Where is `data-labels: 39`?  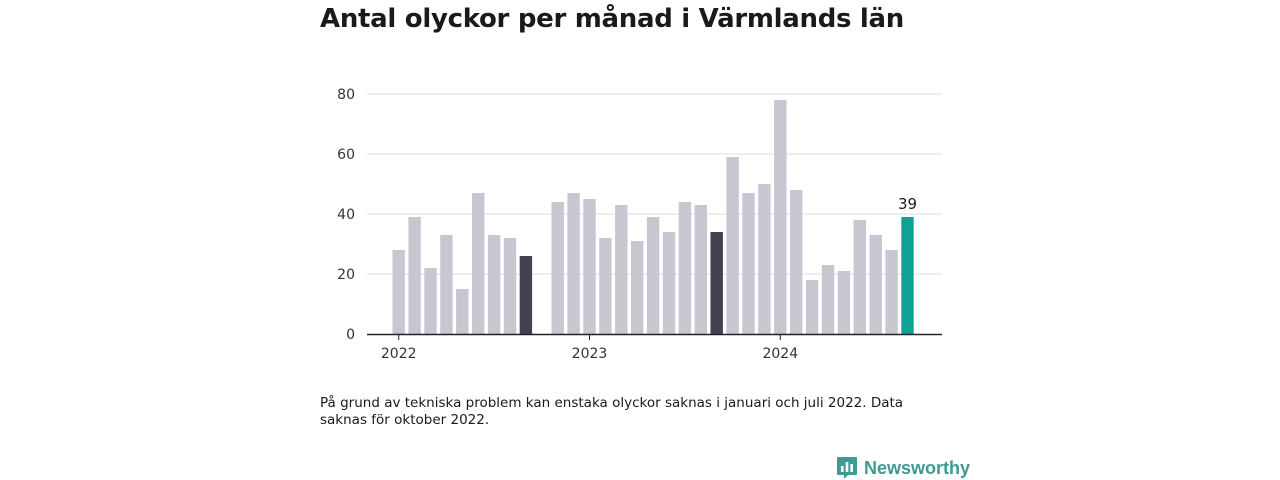
data-labels: 39 is located at coordinates (907, 204).